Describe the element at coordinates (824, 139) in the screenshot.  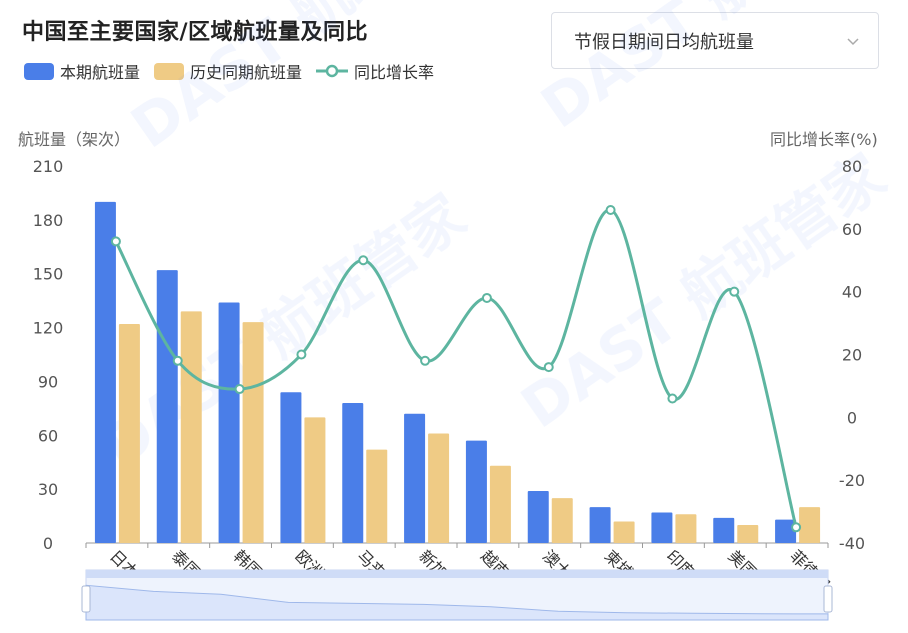
I see `right-axis-name: 同比增长率(%)` at that location.